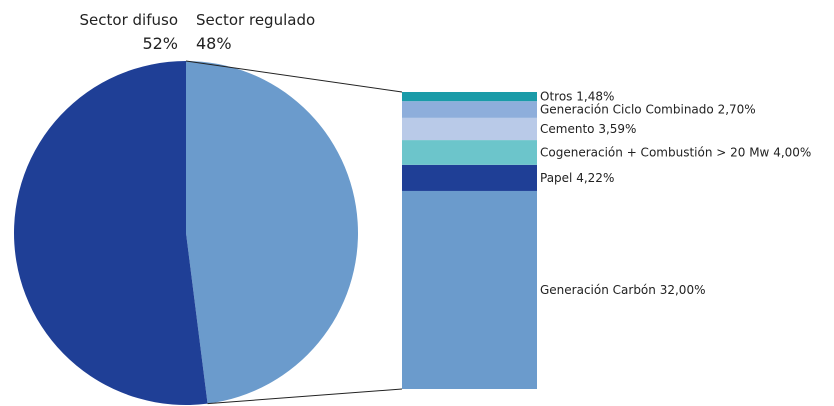  What do you see at coordinates (792, 152) in the screenshot?
I see `segment-value: 4,00%` at bounding box center [792, 152].